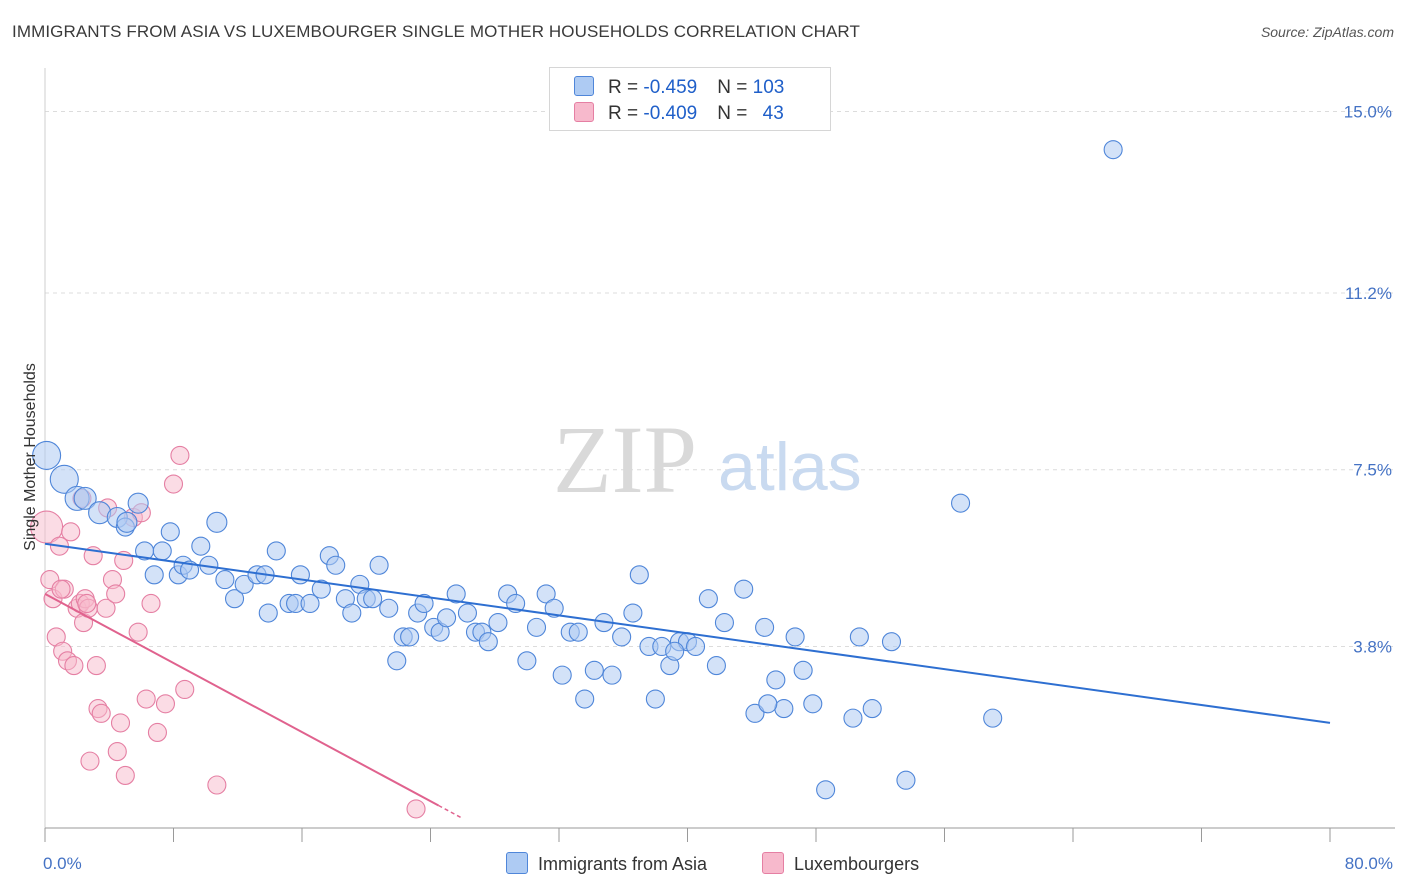  I want to click on bottom-legend-asia: Immigrants from Asia, so click(606, 863).